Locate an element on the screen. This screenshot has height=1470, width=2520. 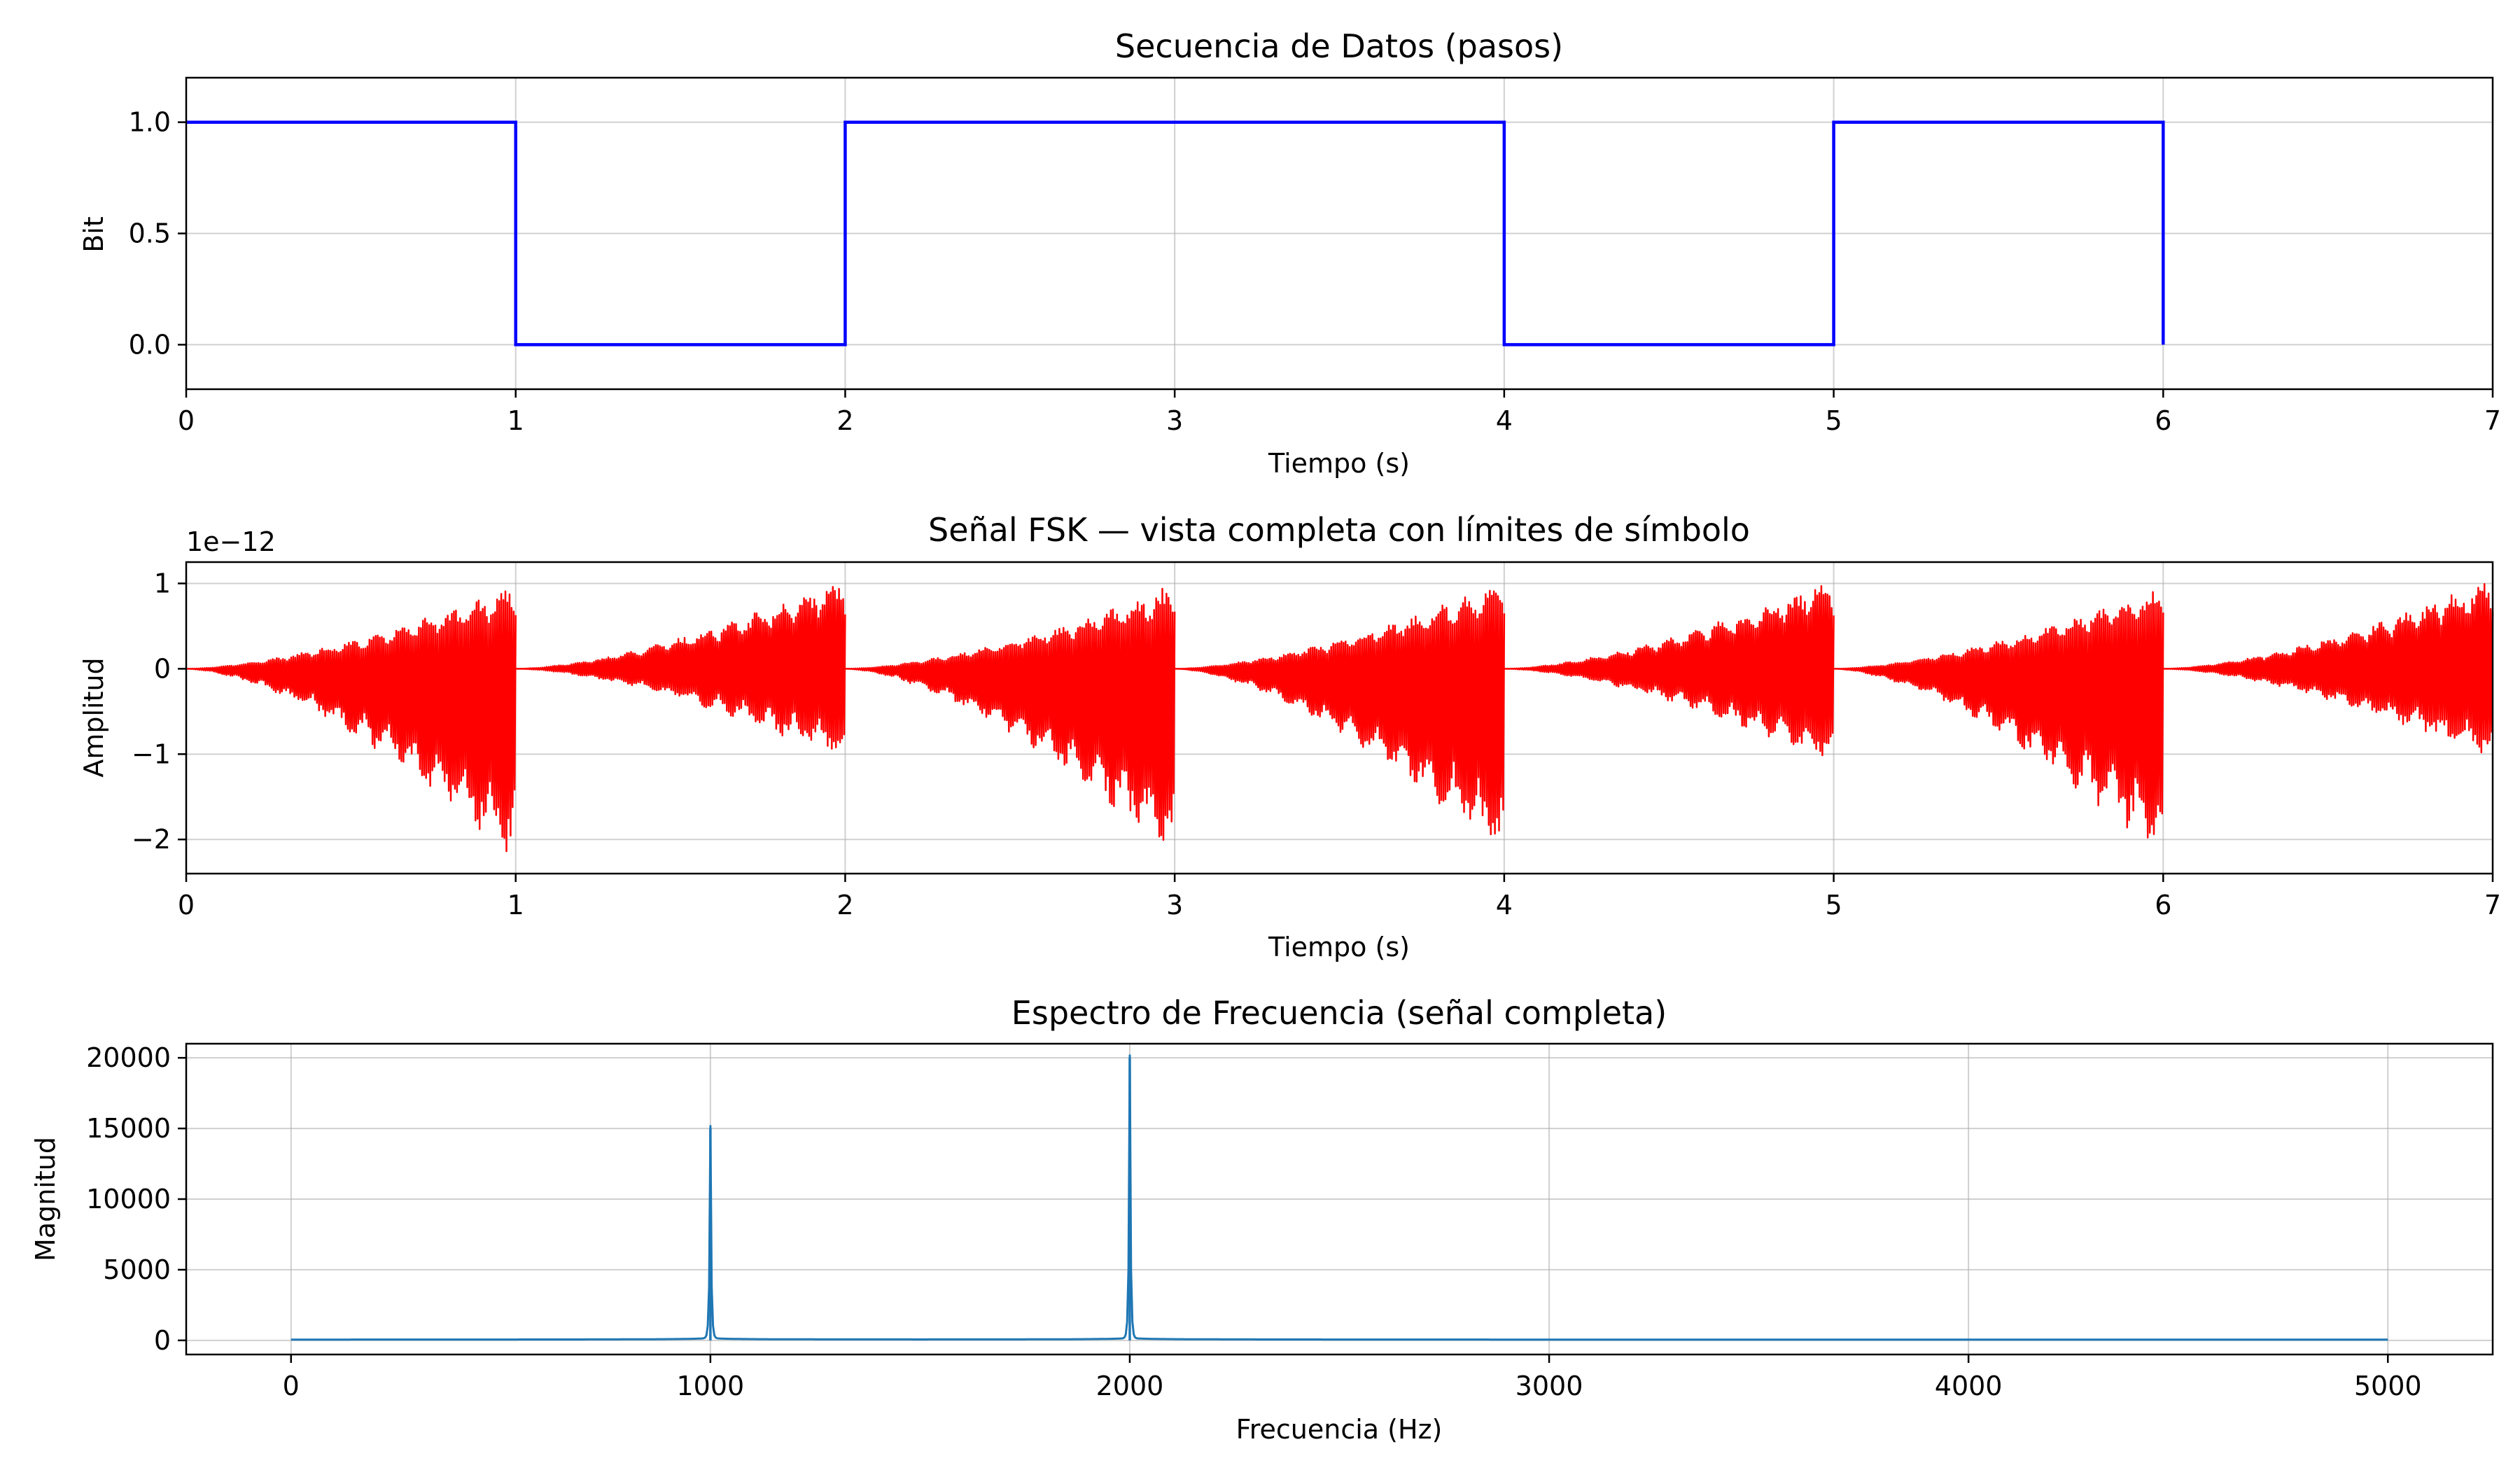
x-tick-label: 4000 is located at coordinates (1969, 1386).